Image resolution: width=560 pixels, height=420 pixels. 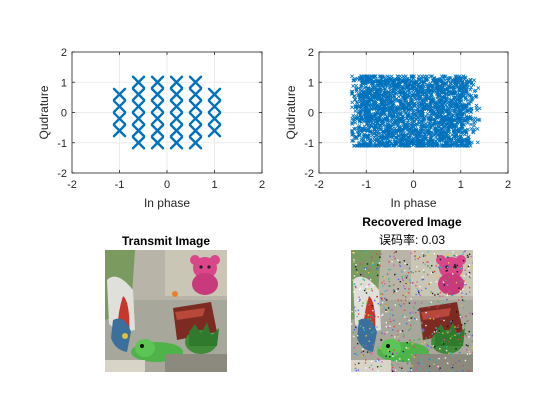 I want to click on bit-error-rate-label: 误码率: 0.03, so click(x=412, y=239).